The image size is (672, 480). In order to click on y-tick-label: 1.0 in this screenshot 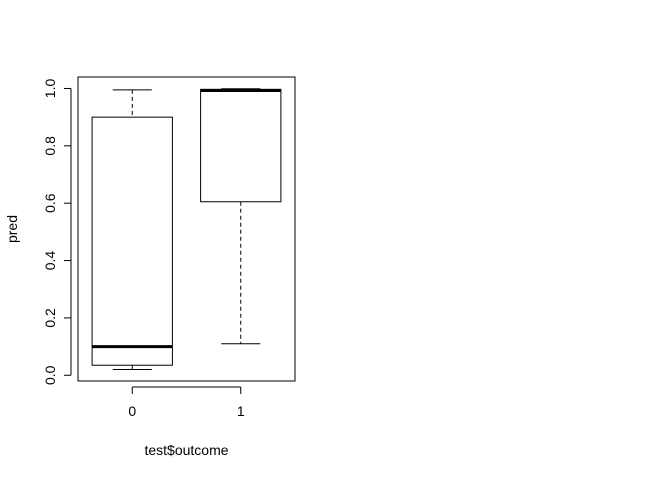, I will do `click(50, 89)`.